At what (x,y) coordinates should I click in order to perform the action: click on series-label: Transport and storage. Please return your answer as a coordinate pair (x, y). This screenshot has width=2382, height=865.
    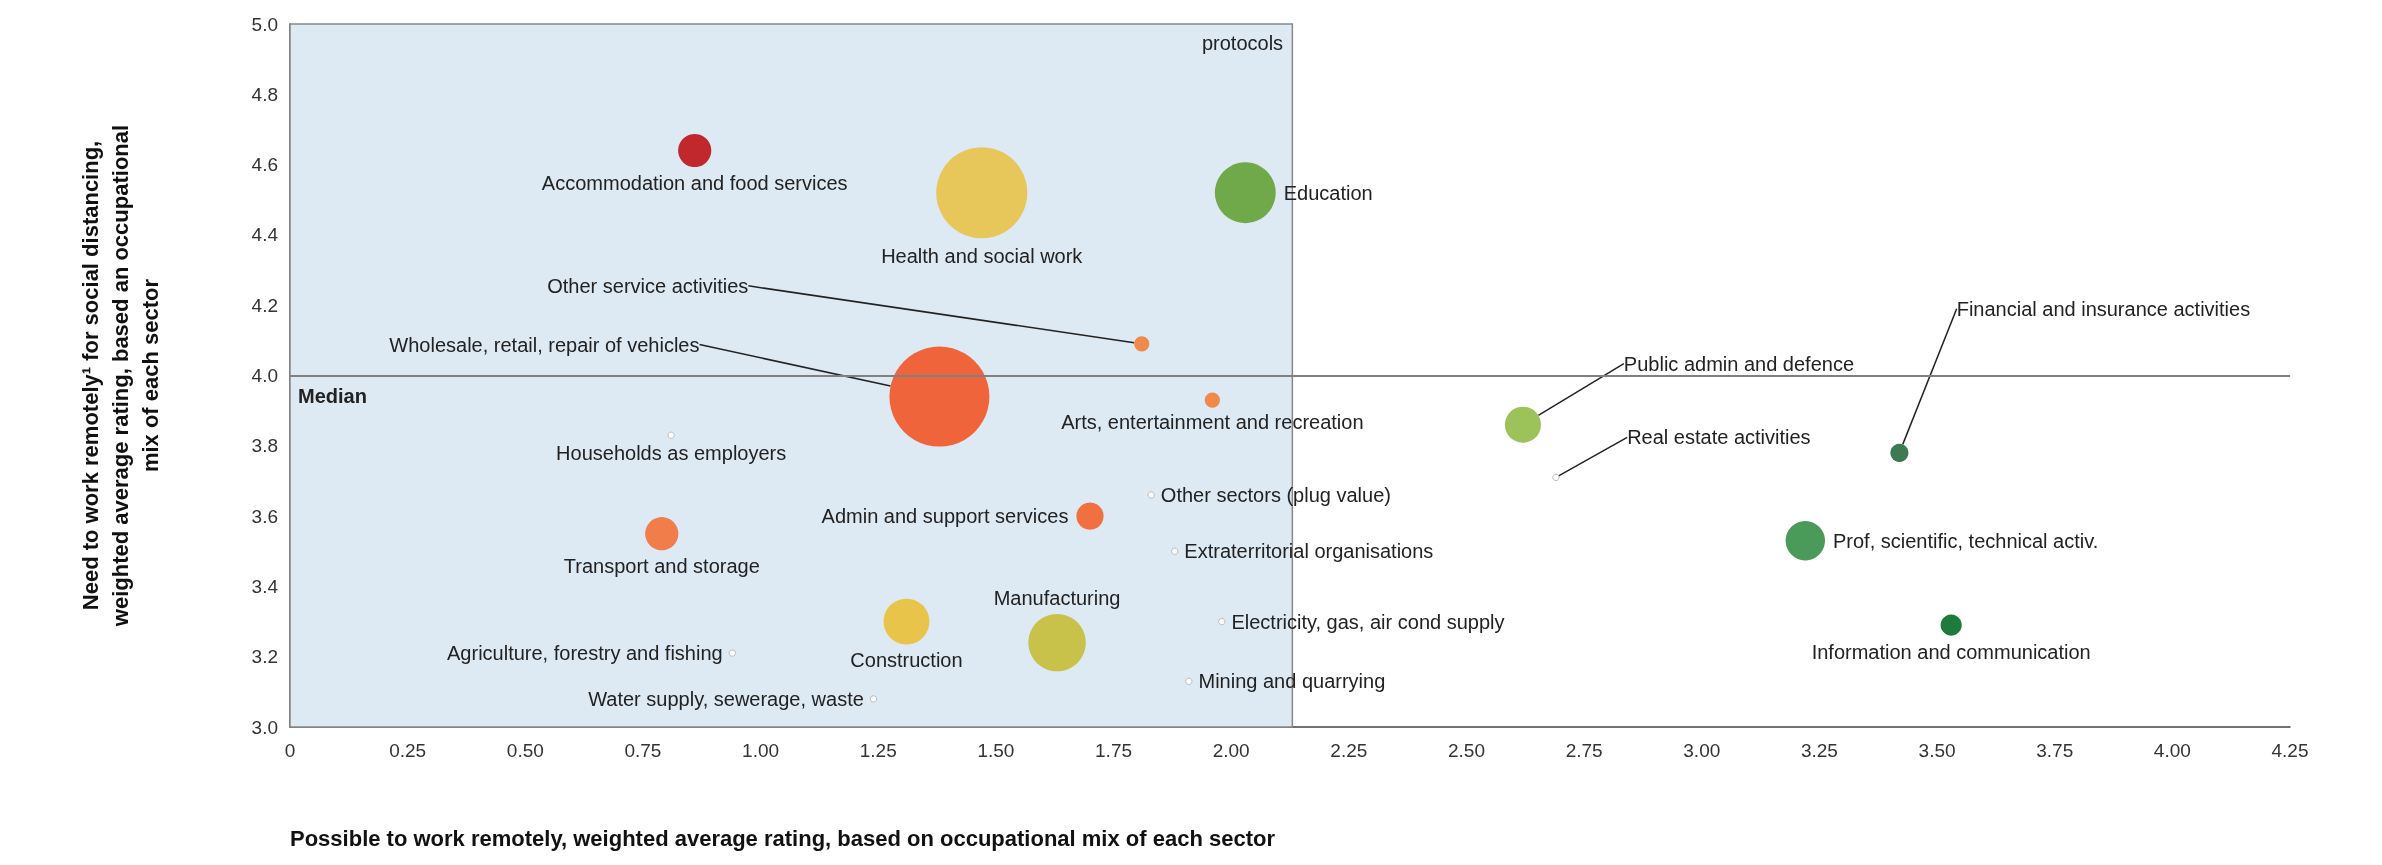
    Looking at the image, I should click on (661, 566).